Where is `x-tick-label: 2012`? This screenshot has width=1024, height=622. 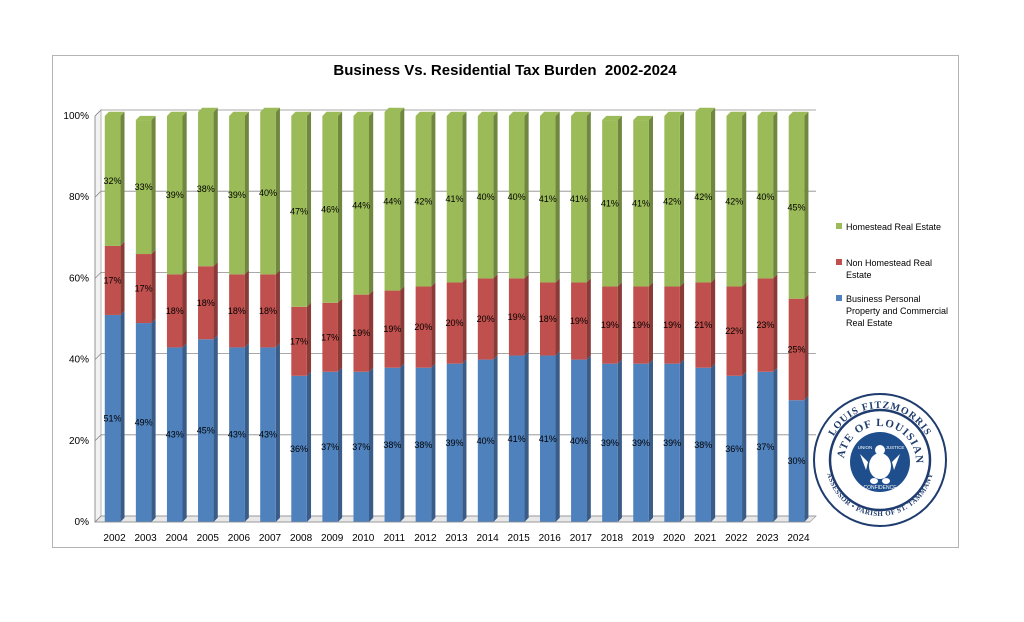
x-tick-label: 2012 is located at coordinates (425, 538).